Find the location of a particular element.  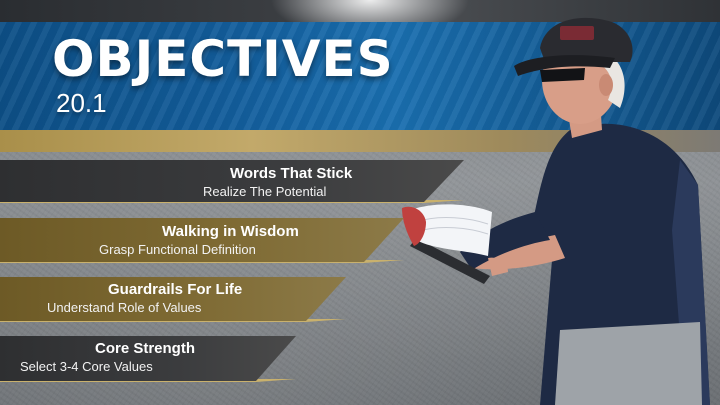

objective-banner-1: Words That Stick Realize The Potential is located at coordinates (232, 181).